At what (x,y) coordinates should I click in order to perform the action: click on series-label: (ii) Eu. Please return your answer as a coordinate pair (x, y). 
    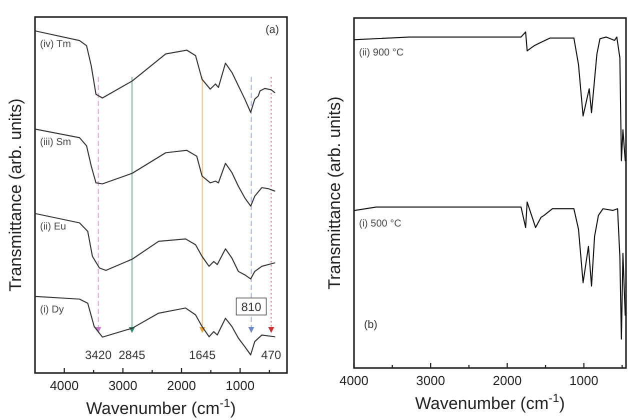
    Looking at the image, I should click on (53, 227).